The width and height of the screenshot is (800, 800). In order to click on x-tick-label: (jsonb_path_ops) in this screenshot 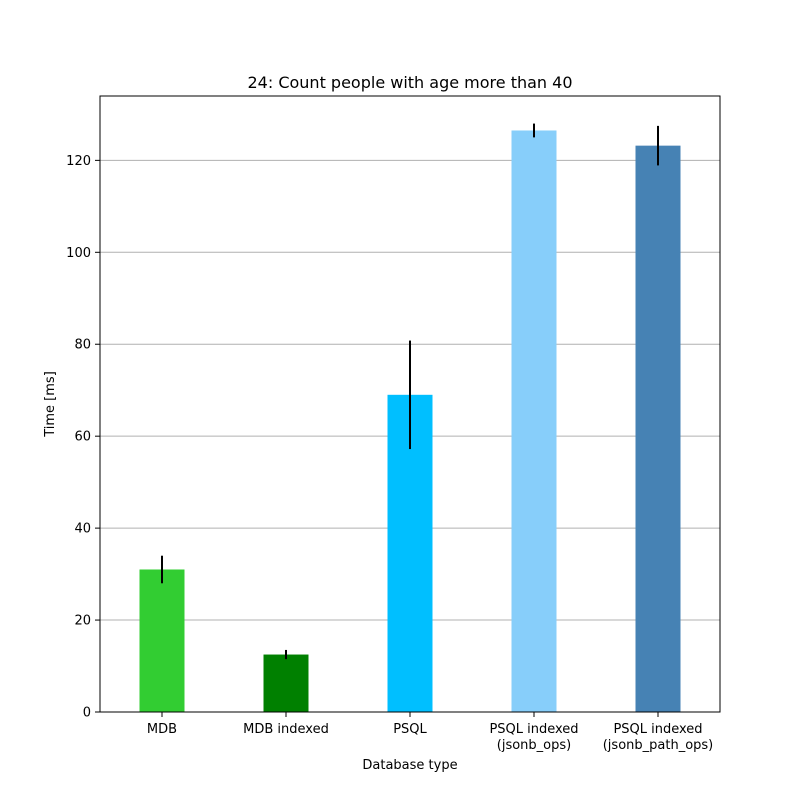, I will do `click(658, 745)`.